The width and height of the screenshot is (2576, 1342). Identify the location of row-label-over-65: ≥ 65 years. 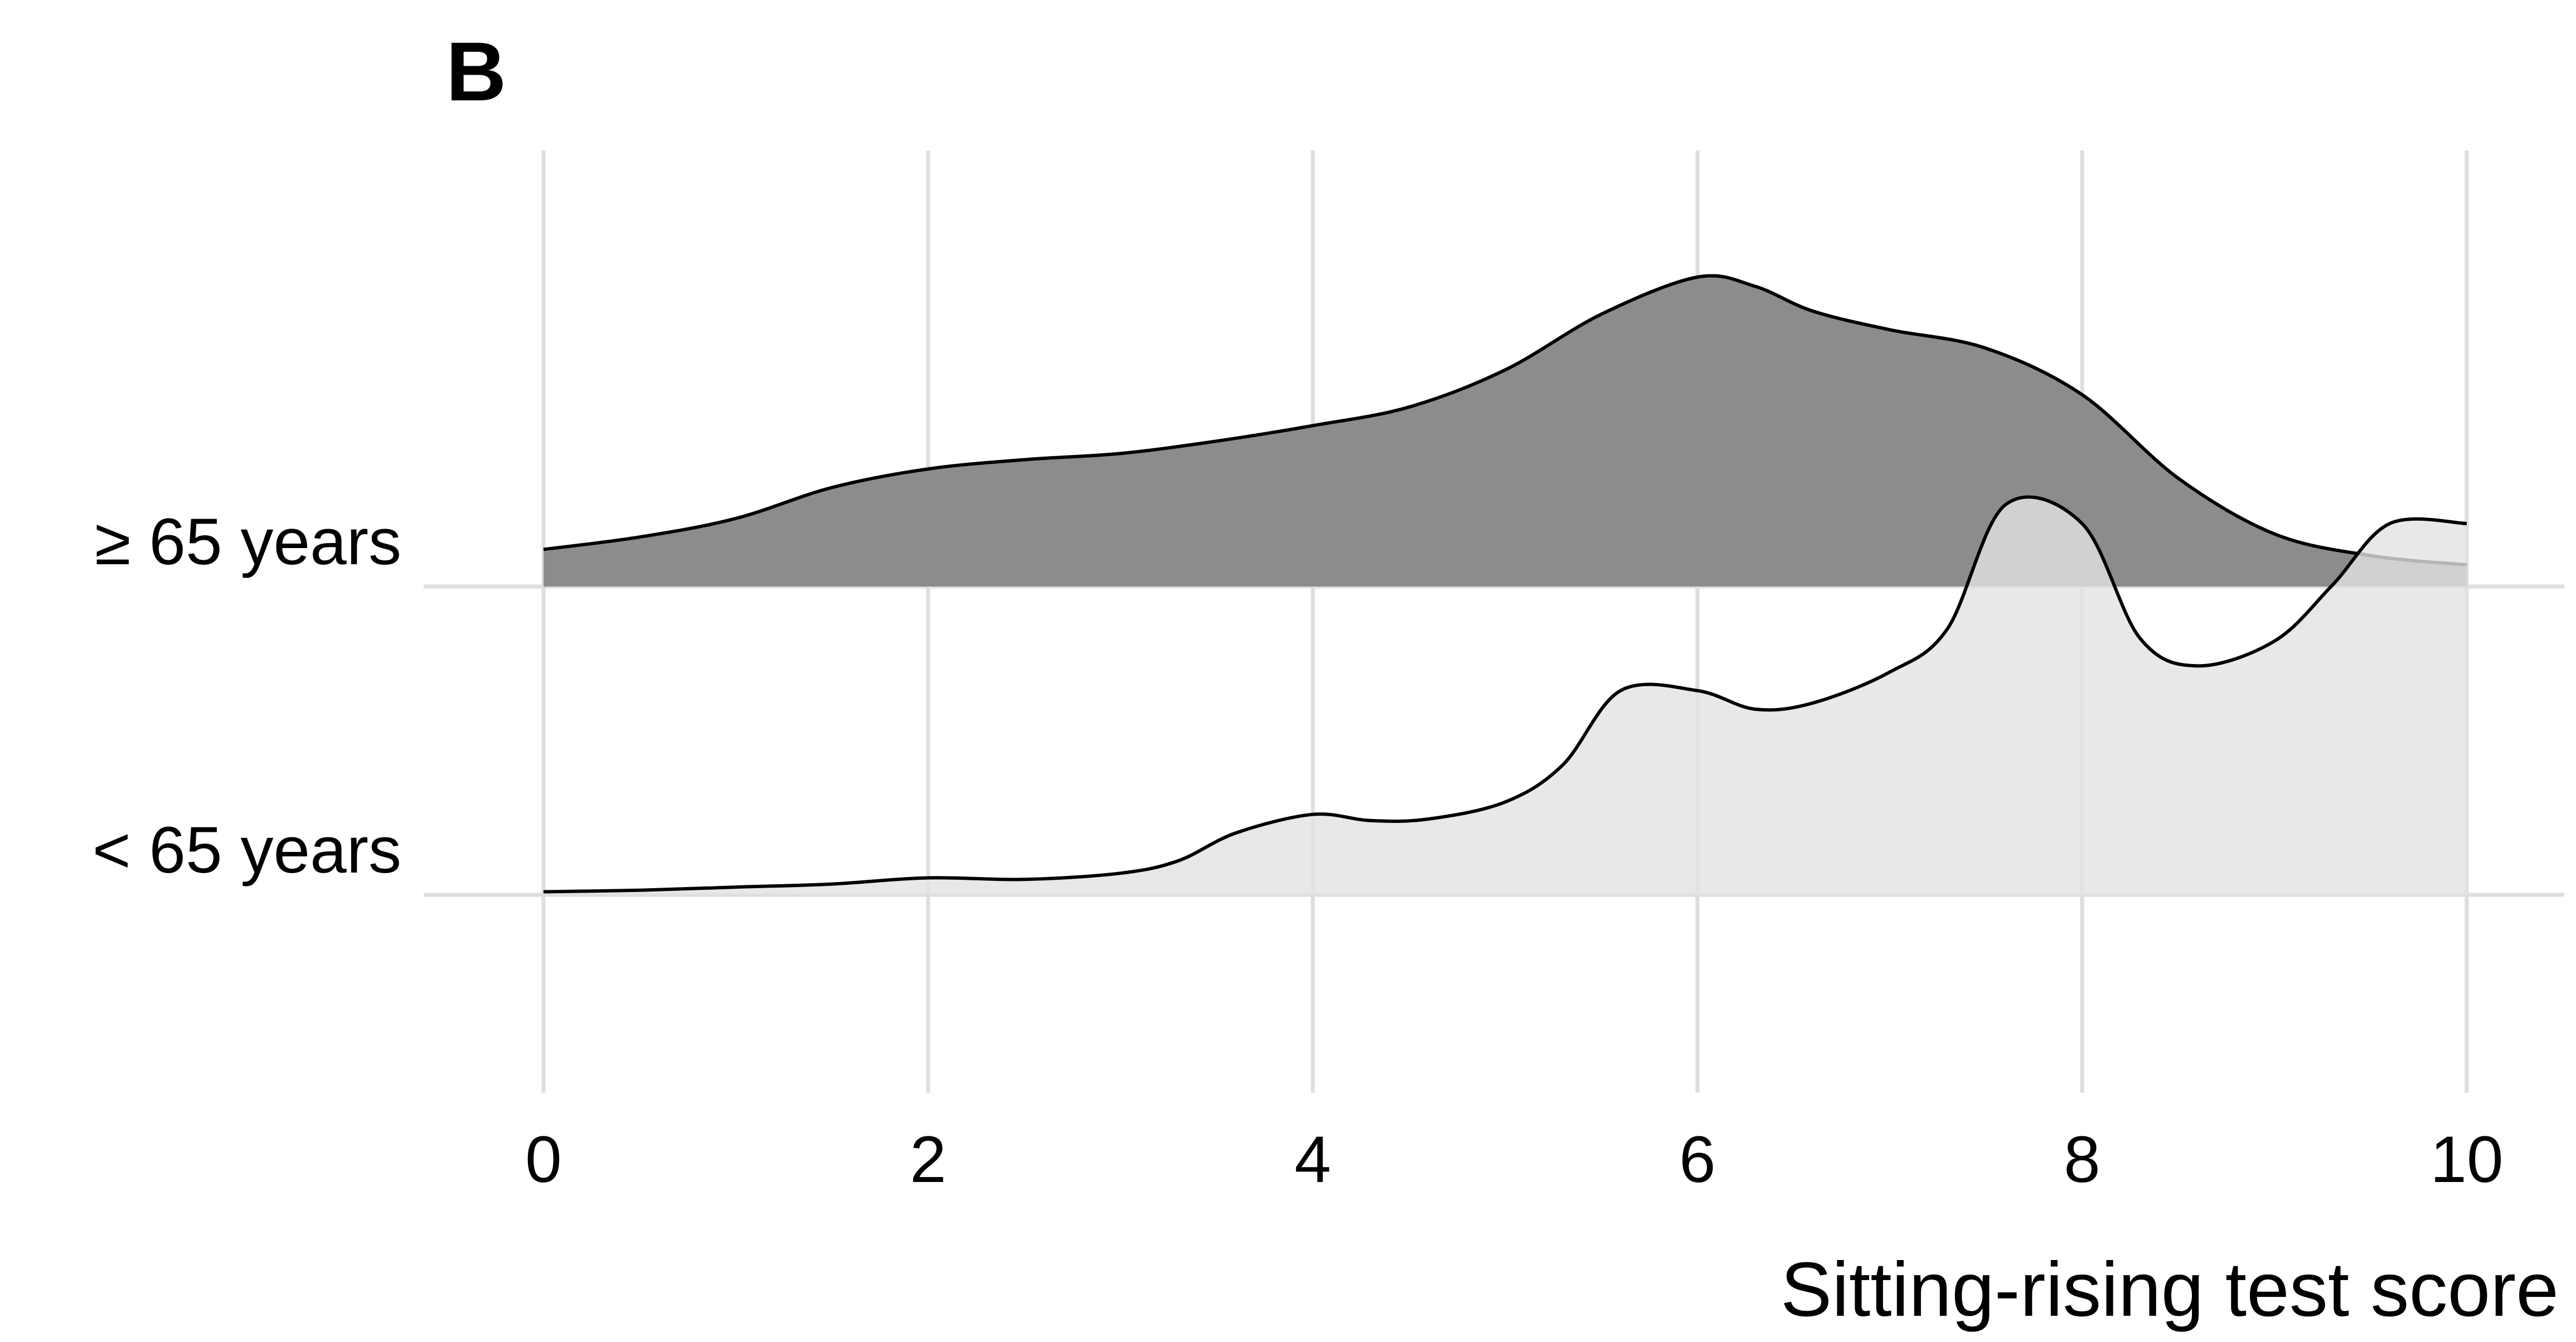
(248, 542).